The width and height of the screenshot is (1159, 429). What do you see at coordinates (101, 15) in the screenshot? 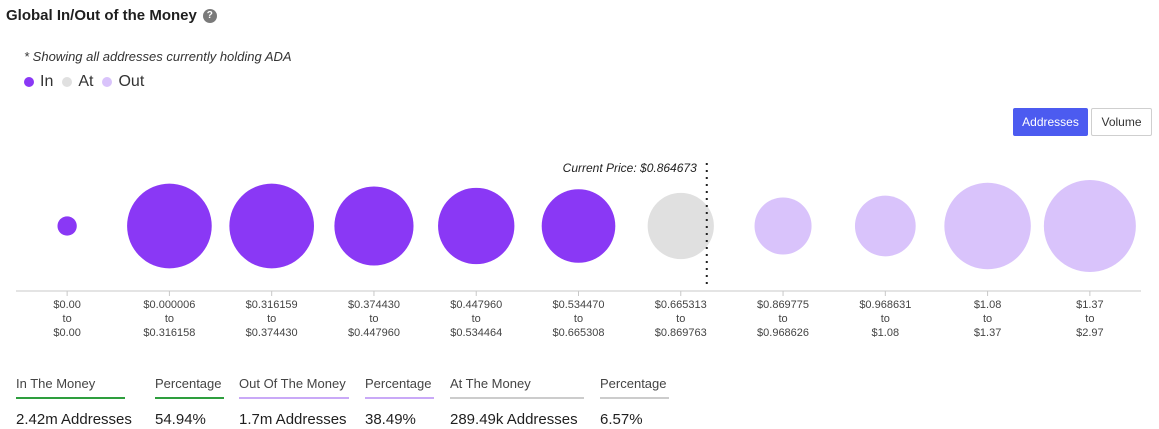
I see `page-title-text: Global In/Out of the Money` at bounding box center [101, 15].